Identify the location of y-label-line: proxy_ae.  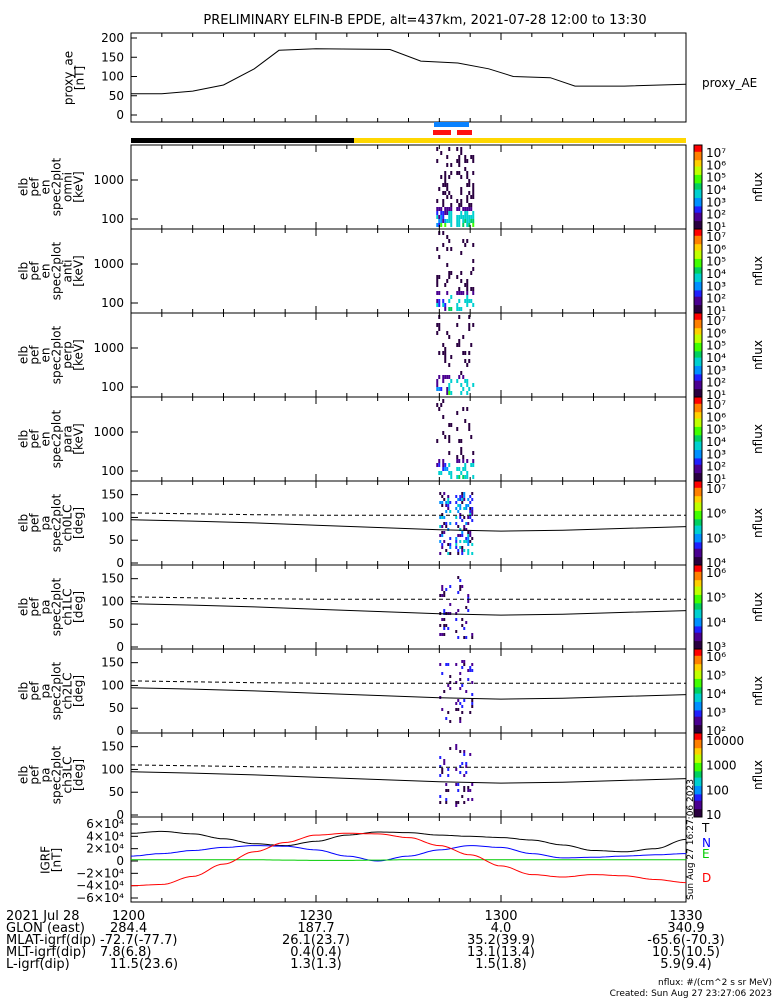
(69, 78).